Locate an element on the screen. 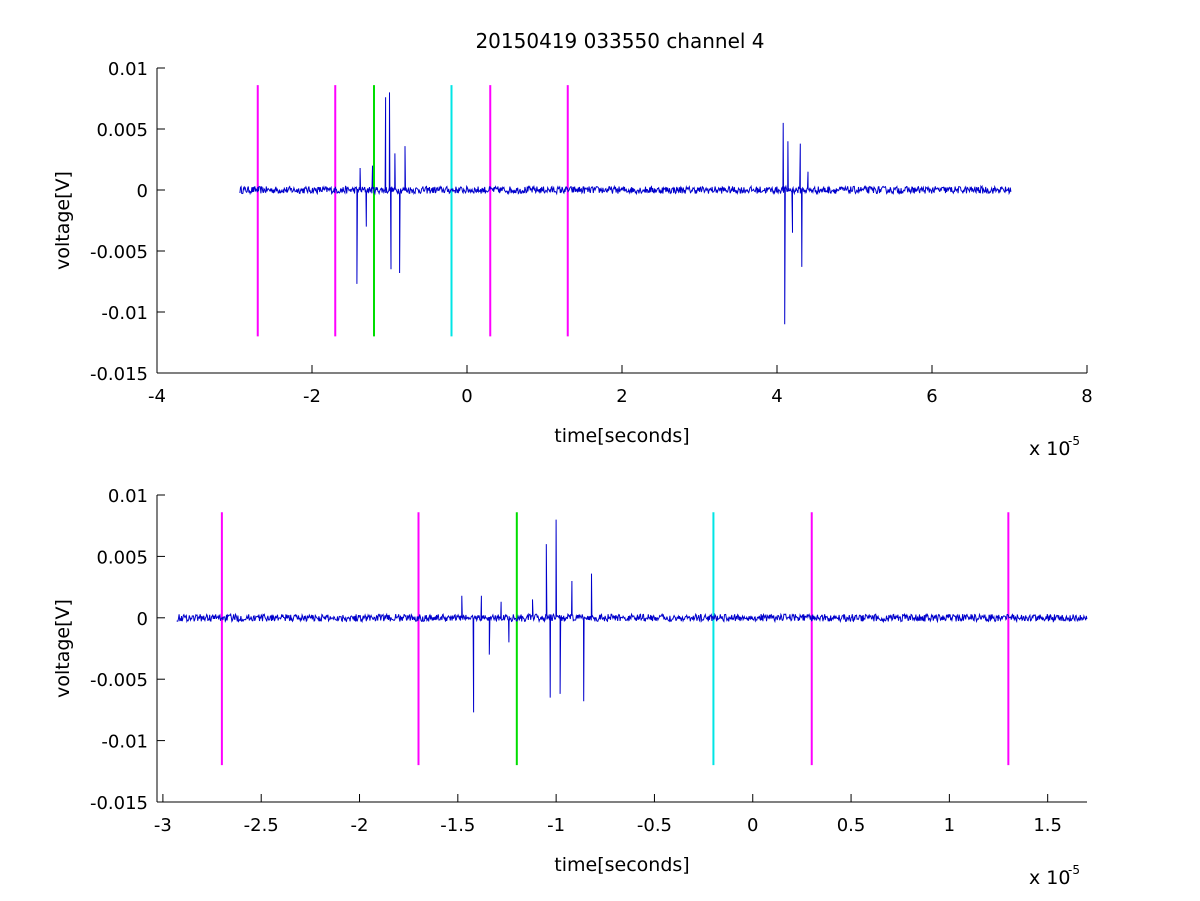 This screenshot has height=901, width=1200. x-tick-label: -0.5 is located at coordinates (654, 825).